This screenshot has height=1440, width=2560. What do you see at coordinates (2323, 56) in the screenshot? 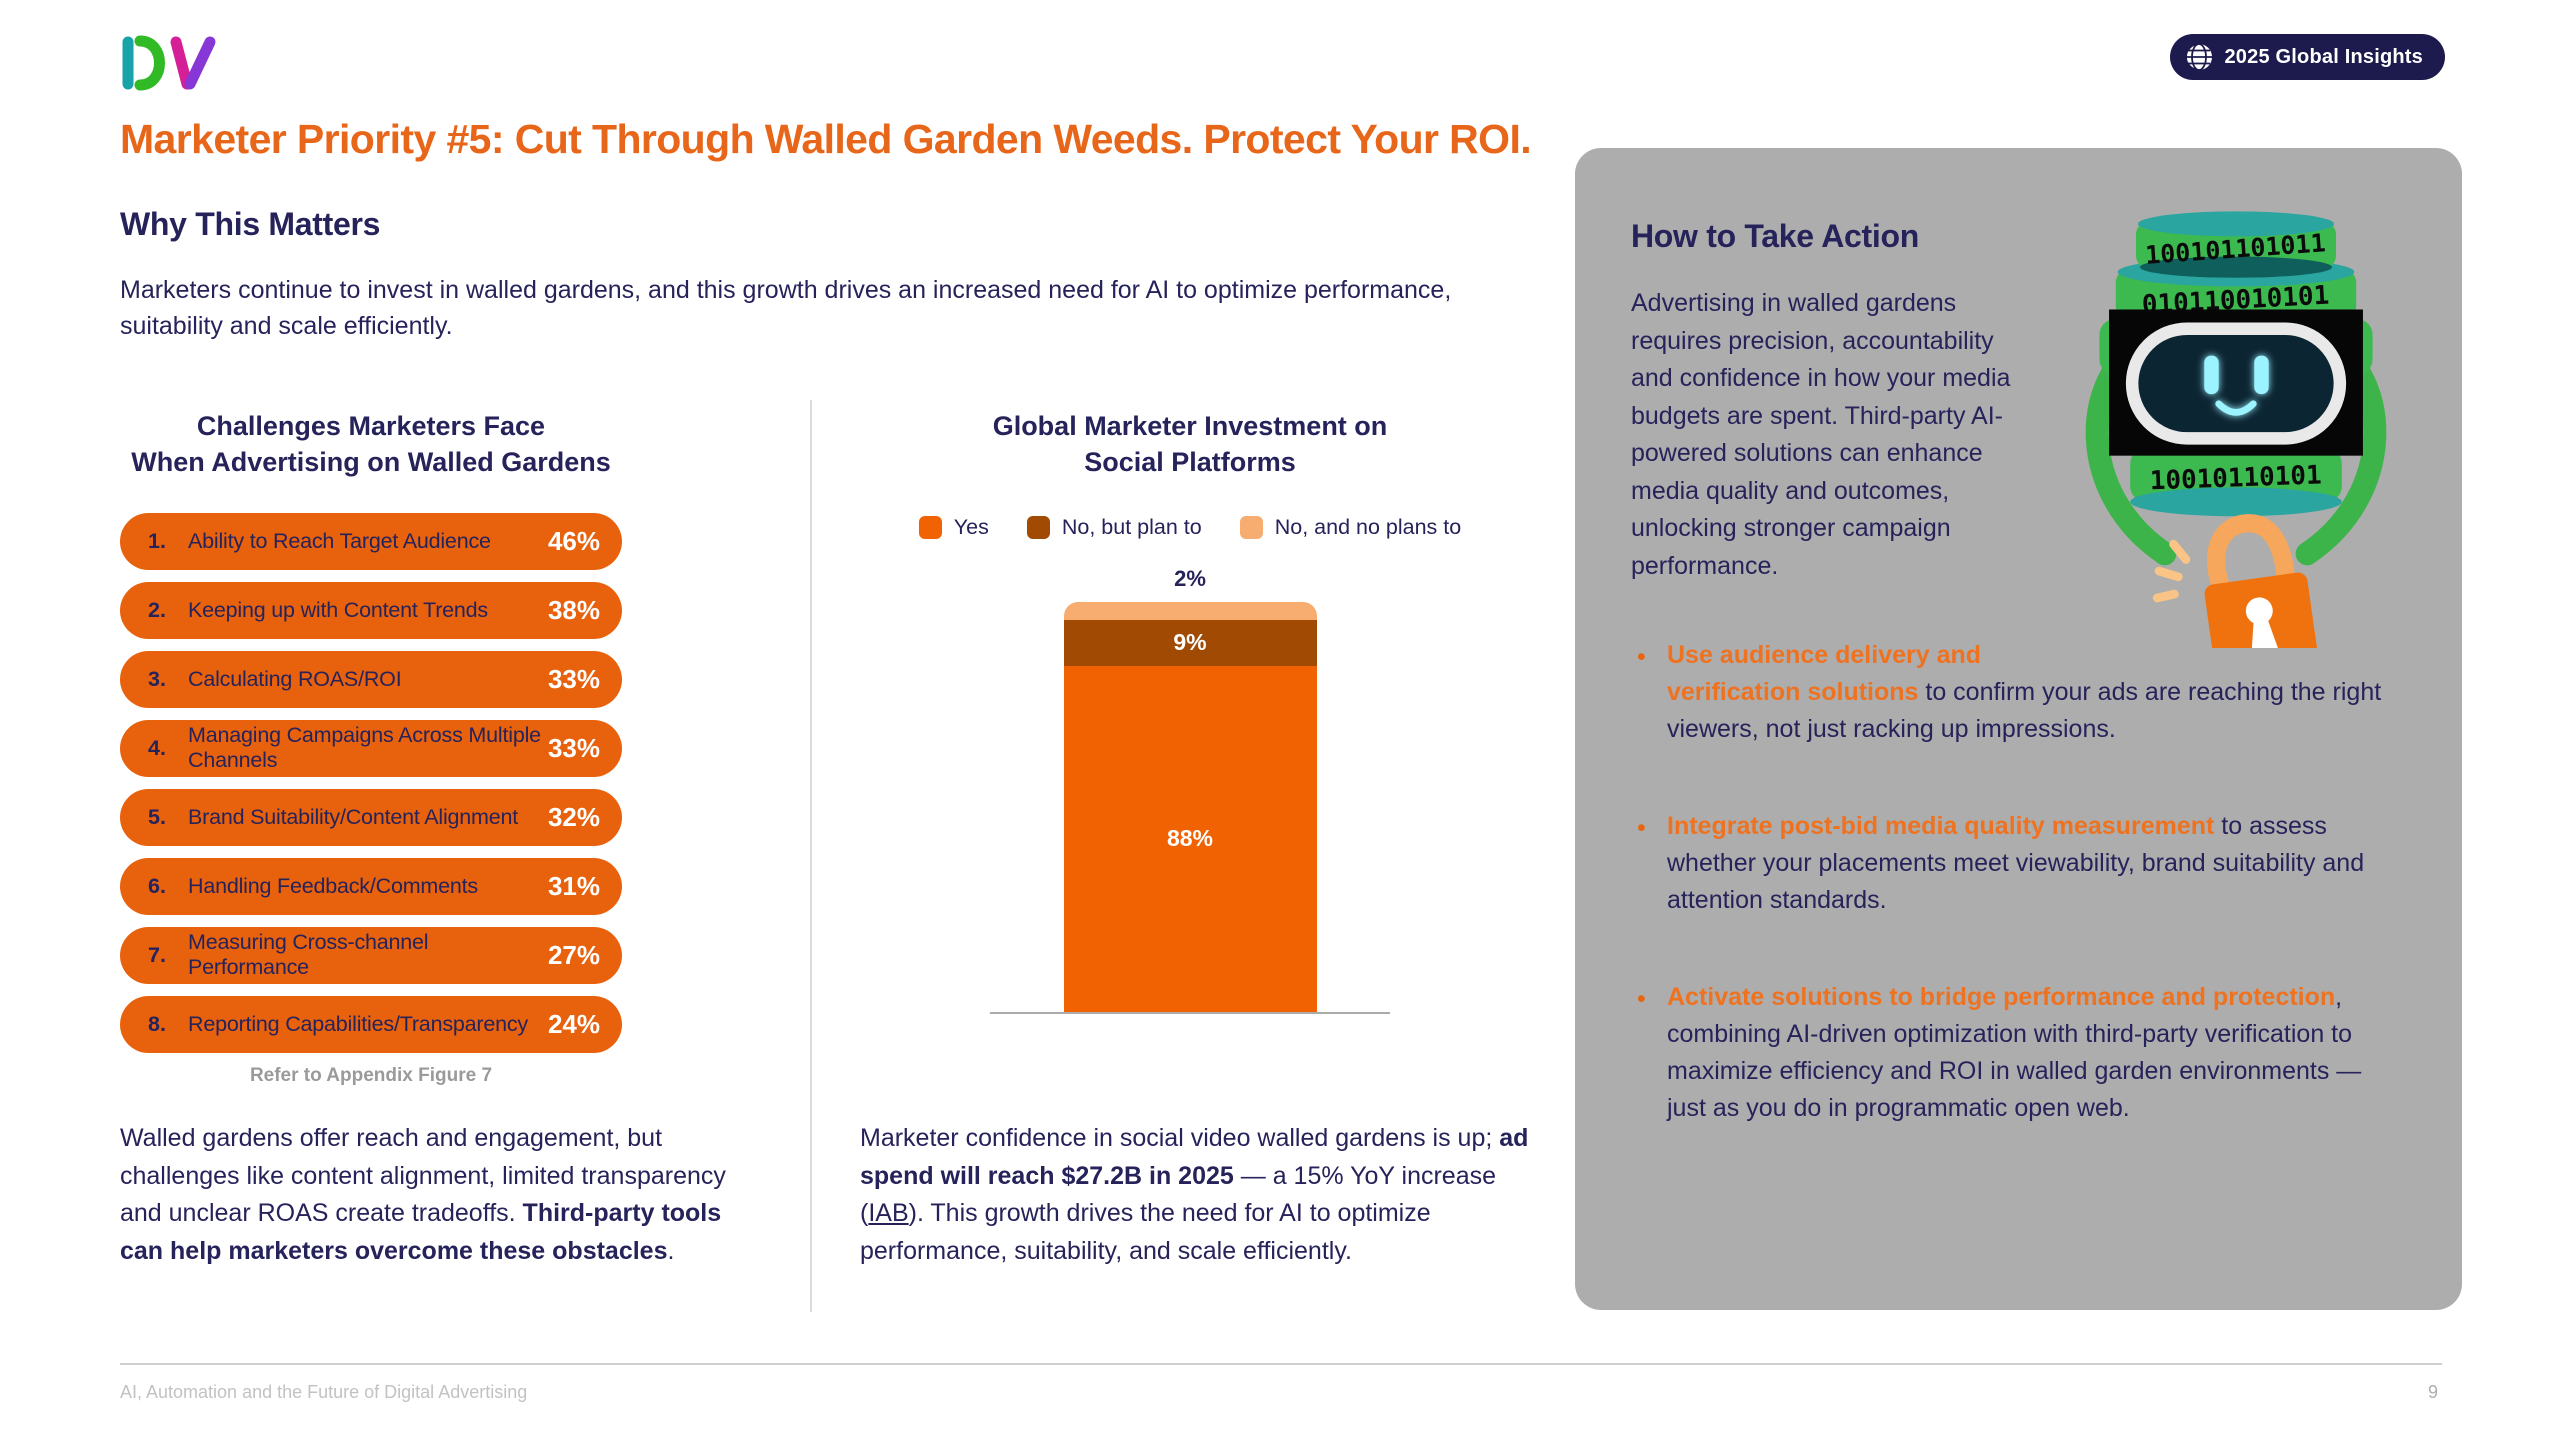
I see `badge-label: 2025 Global Insights` at bounding box center [2323, 56].